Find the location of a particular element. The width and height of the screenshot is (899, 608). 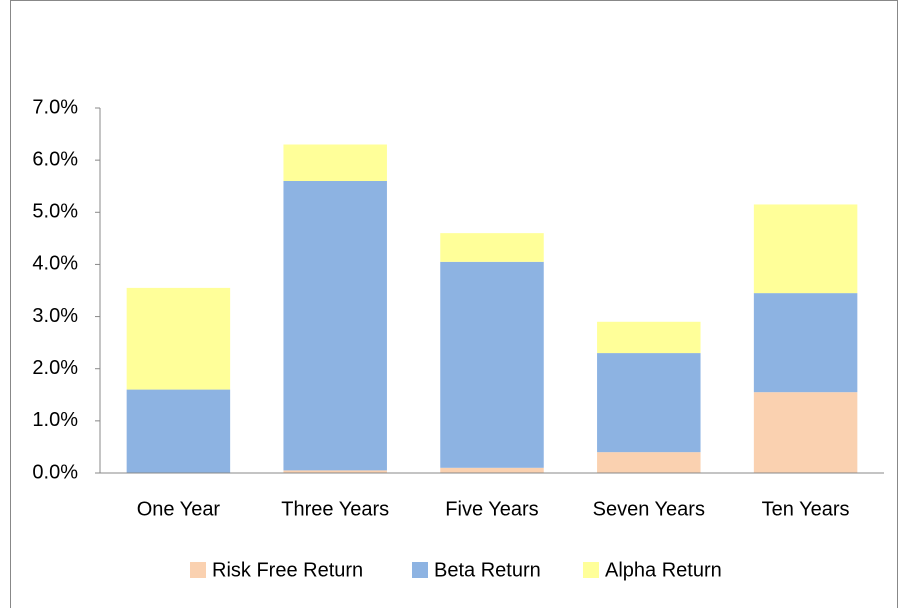

y-tick-label: 6.0% is located at coordinates (55, 159).